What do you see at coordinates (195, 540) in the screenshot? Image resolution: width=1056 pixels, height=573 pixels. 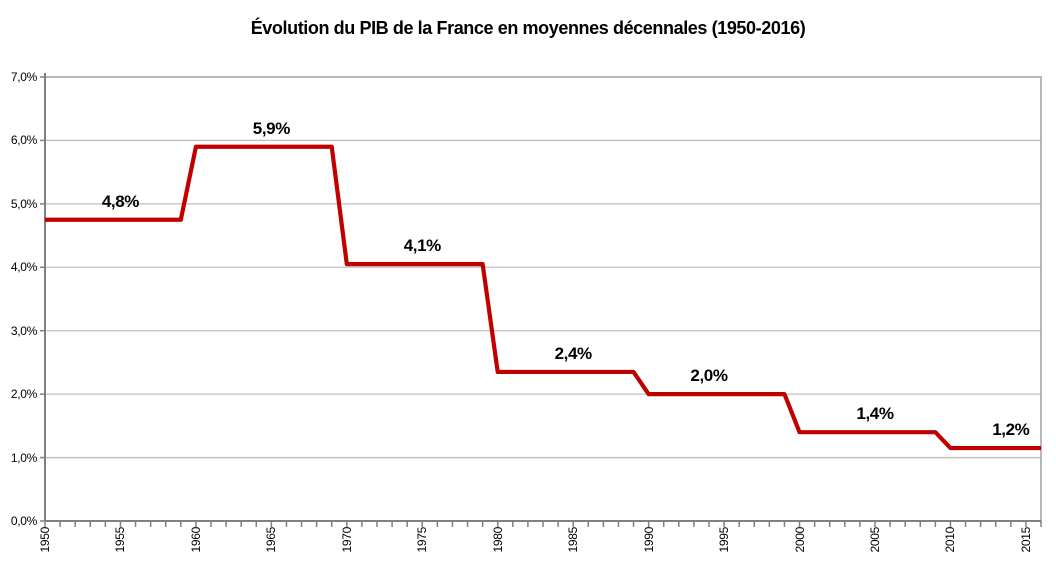 I see `x-tick-label: 1960` at bounding box center [195, 540].